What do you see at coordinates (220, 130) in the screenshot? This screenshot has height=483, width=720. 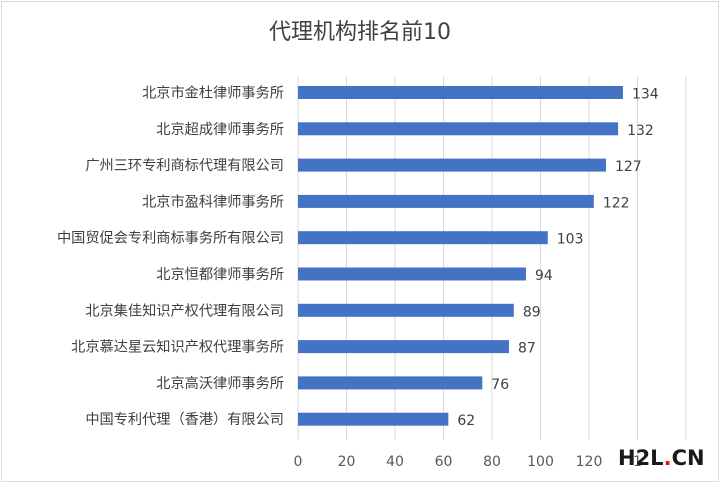 I see `category-label: 北京超成律师事务所` at bounding box center [220, 130].